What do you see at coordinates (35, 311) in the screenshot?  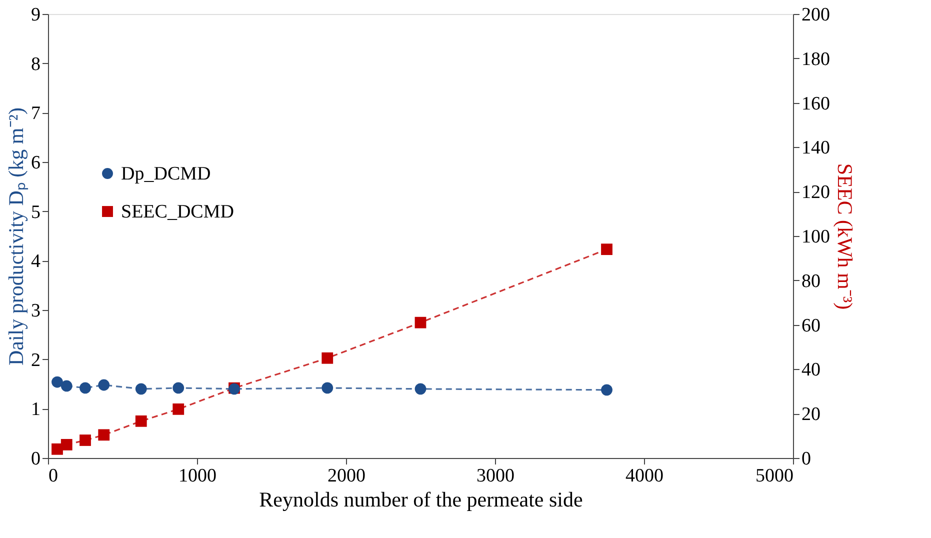 I see `y-tick-label: 3` at bounding box center [35, 311].